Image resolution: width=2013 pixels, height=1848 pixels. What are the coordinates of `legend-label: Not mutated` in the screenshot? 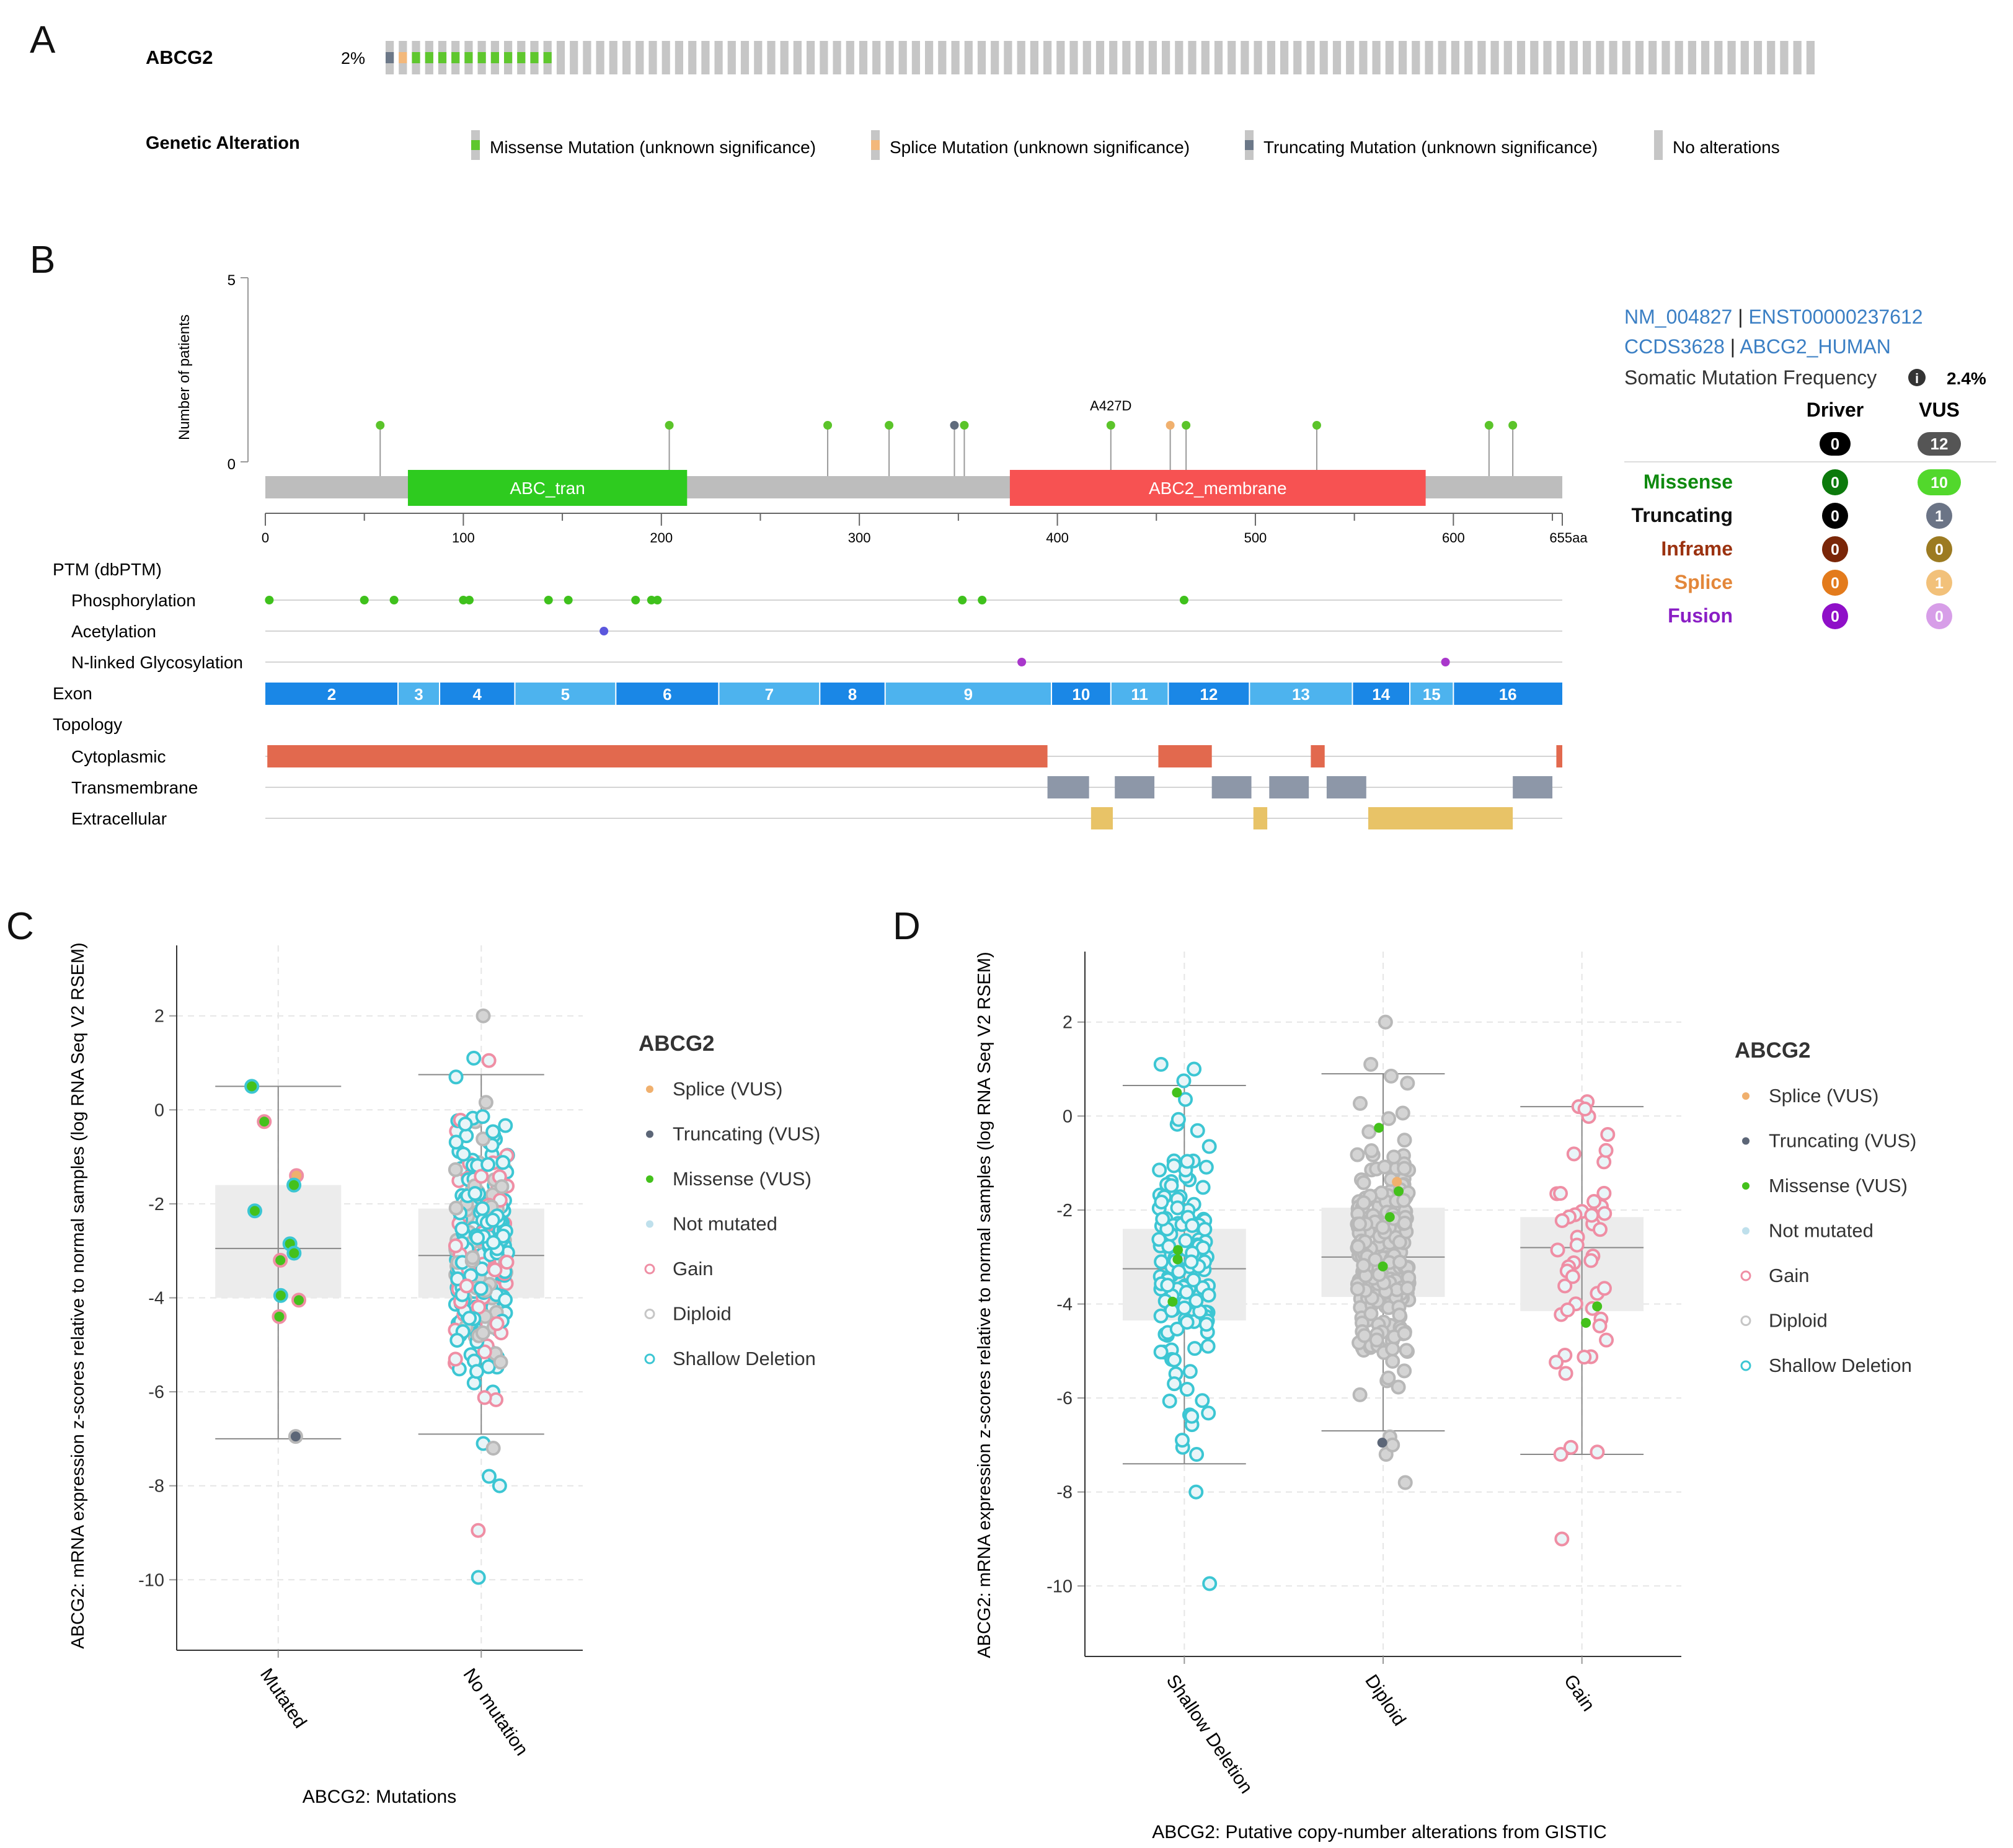 It's located at (725, 1224).